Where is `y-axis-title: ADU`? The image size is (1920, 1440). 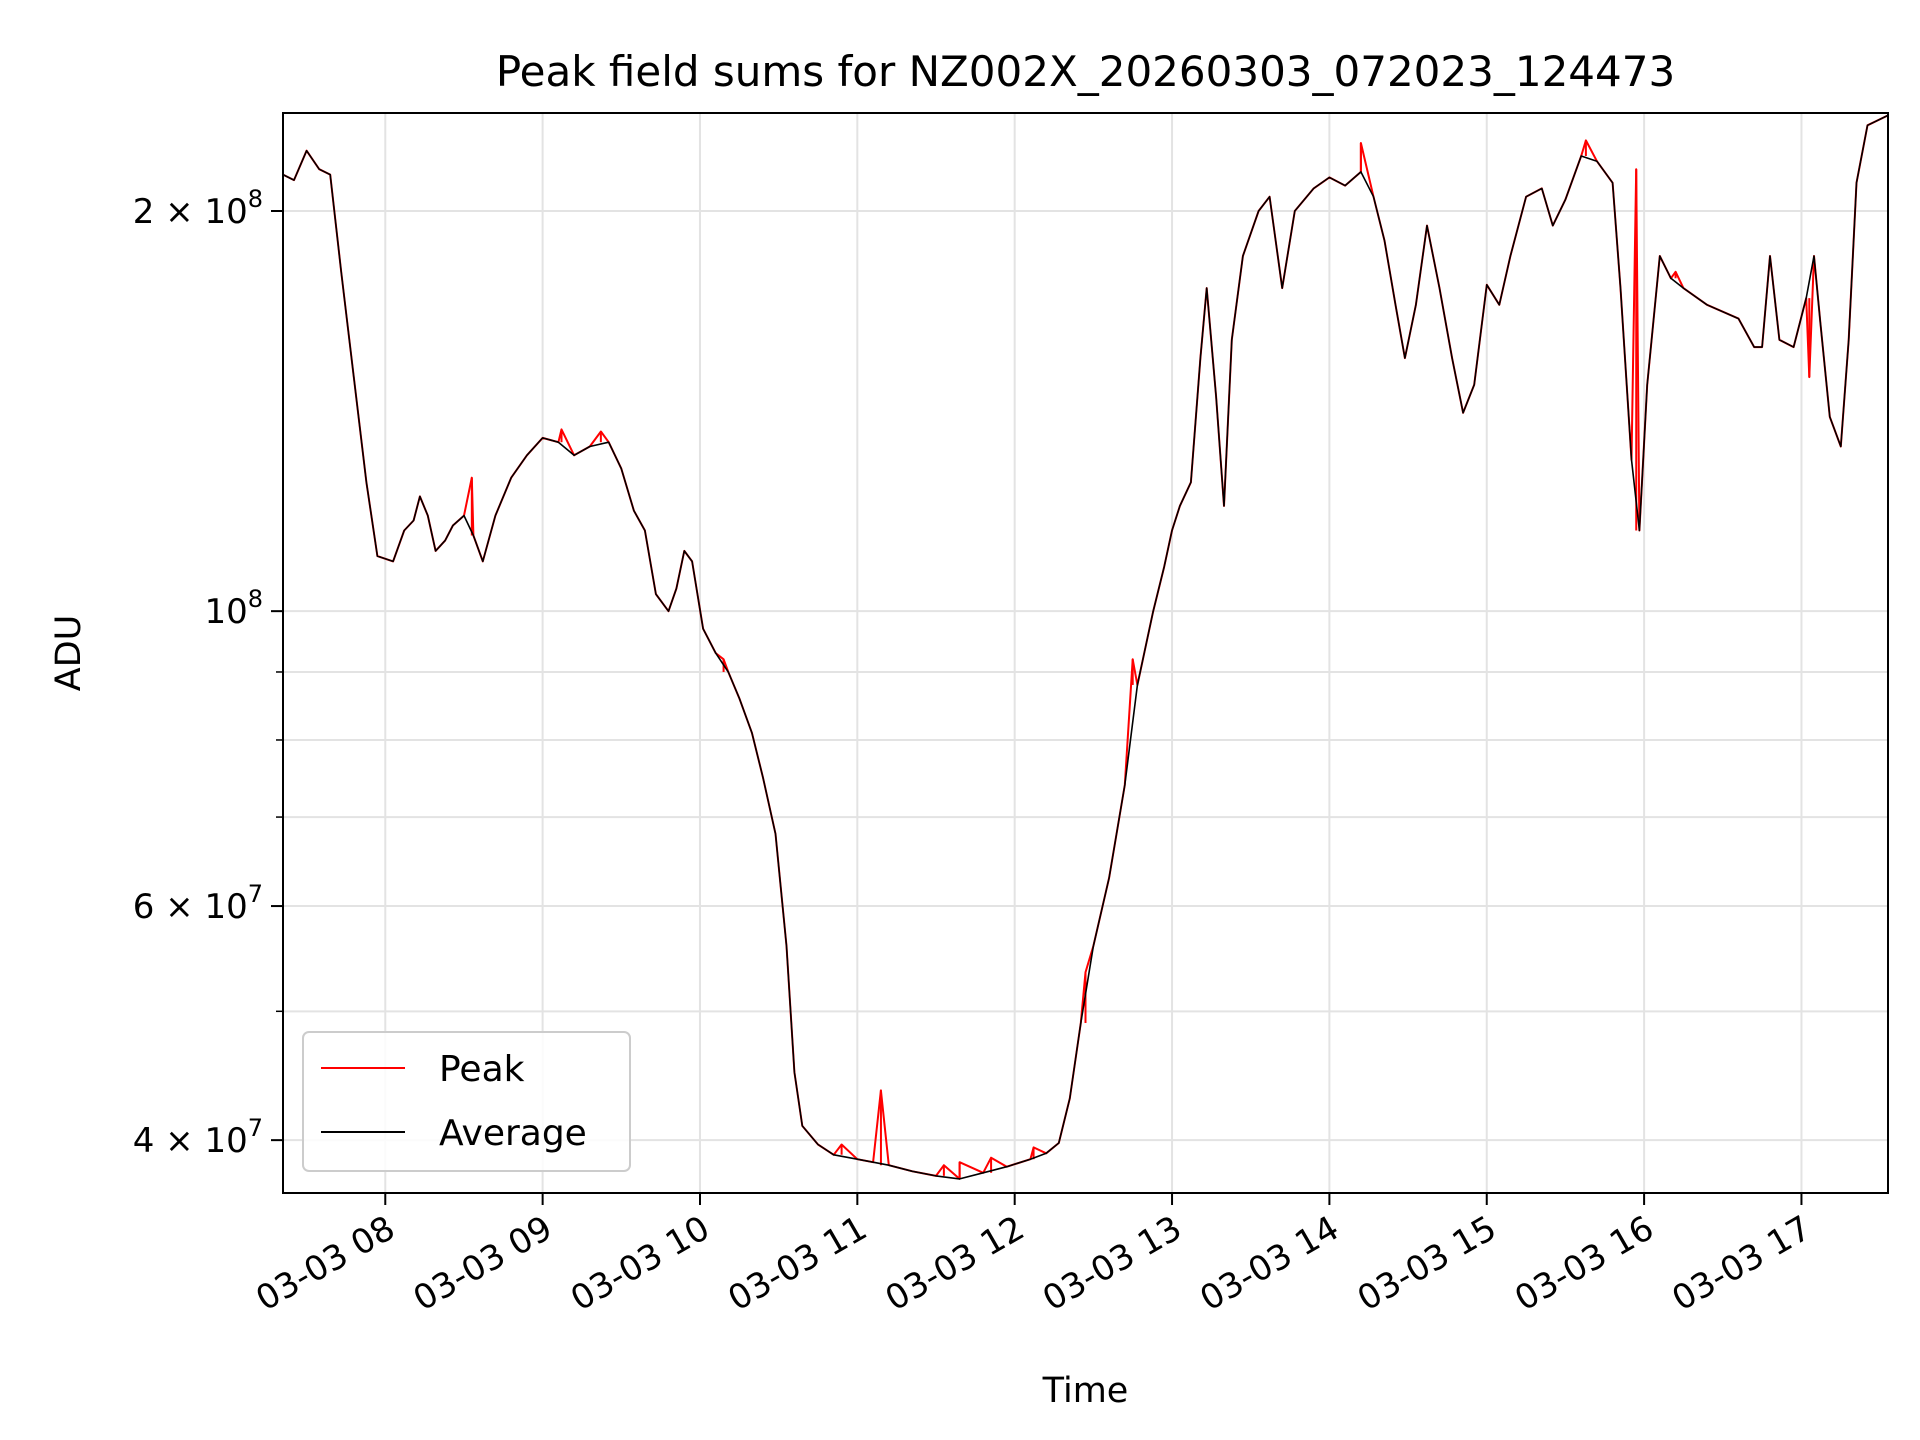 y-axis-title: ADU is located at coordinates (69, 653).